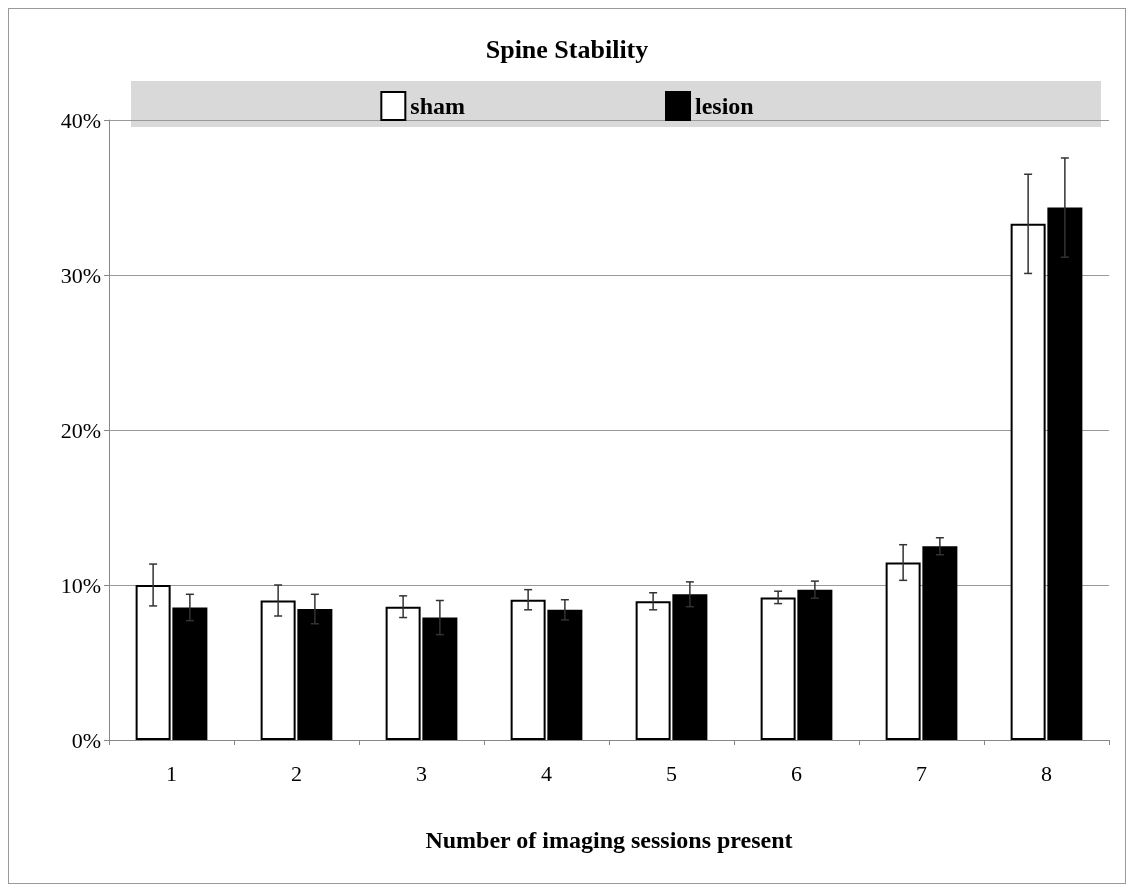 The image size is (1136, 894). Describe the element at coordinates (421, 773) in the screenshot. I see `x-tick-label: 3` at that location.